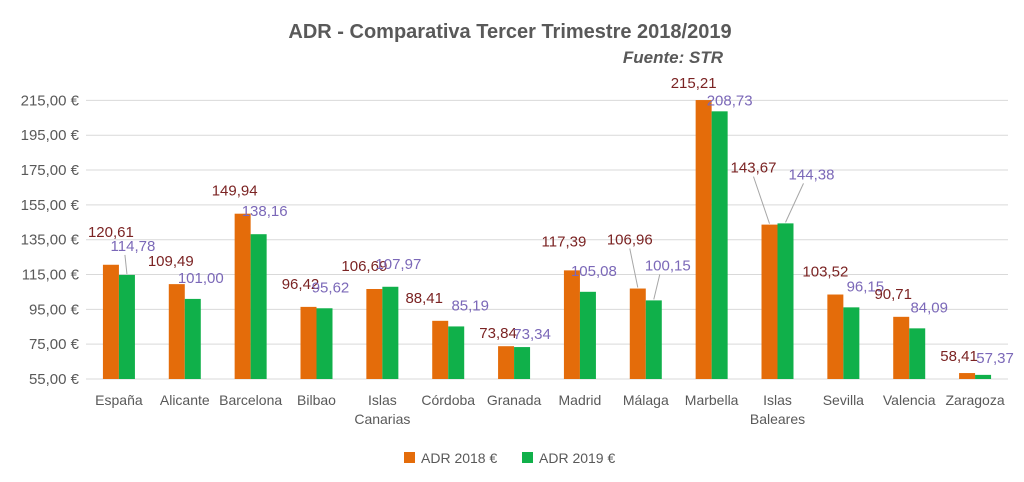  I want to click on x-tick-label: Islas Canarias, so click(382, 409).